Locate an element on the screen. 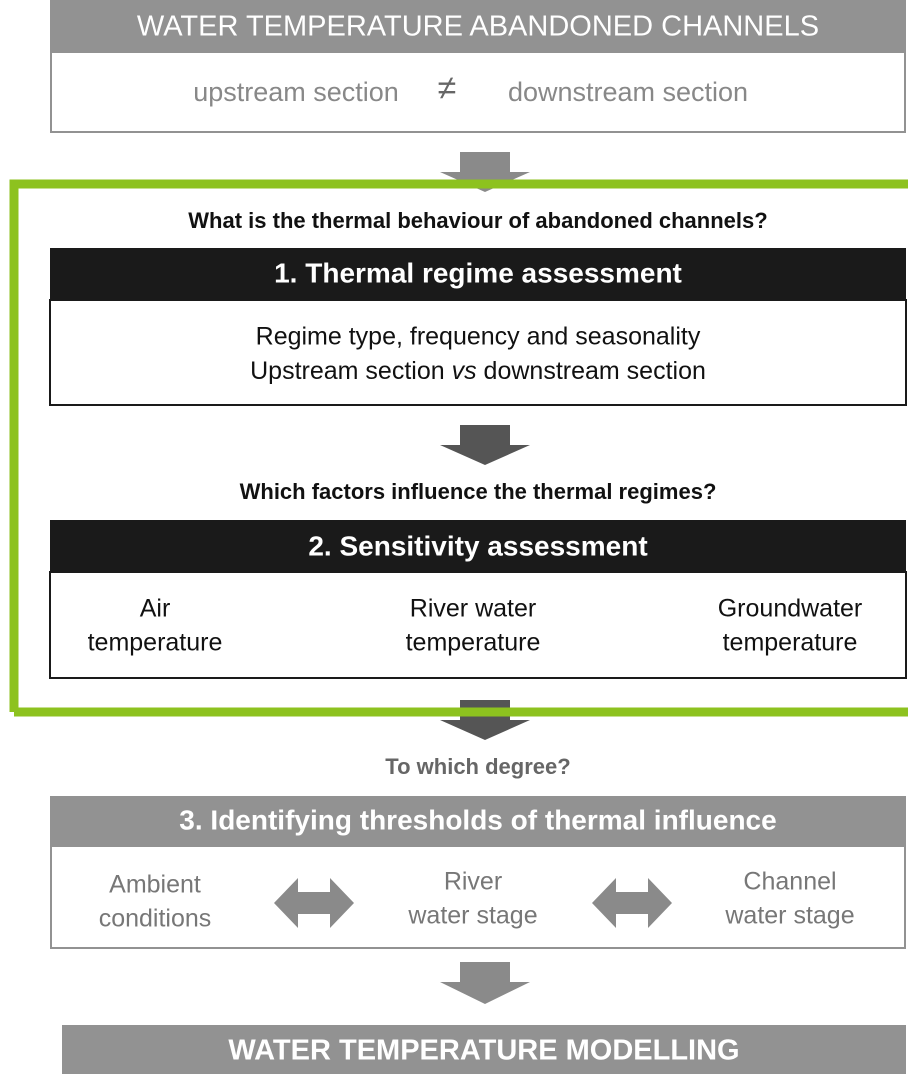 The image size is (908, 1074). item-label: Channel is located at coordinates (789, 882).